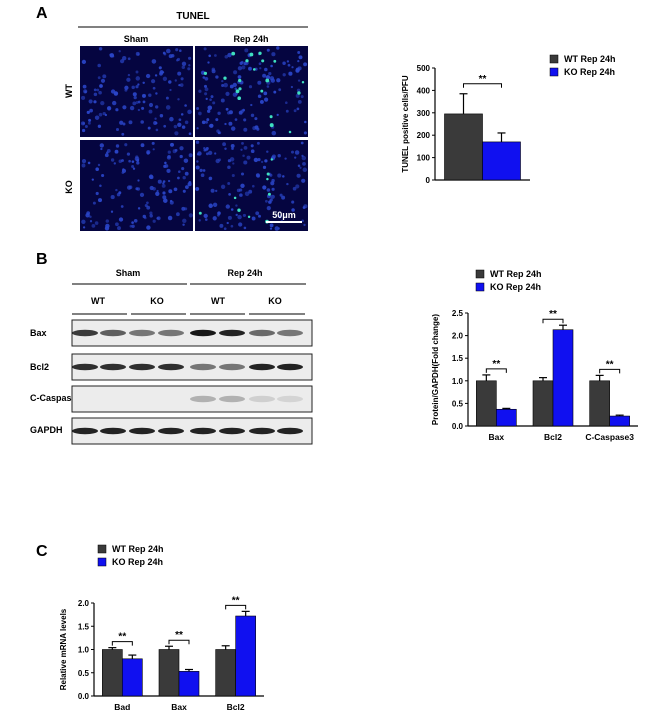  What do you see at coordinates (435, 369) in the screenshot?
I see `y-axis-label: Protein/GAPDH(Fold change)` at bounding box center [435, 369].